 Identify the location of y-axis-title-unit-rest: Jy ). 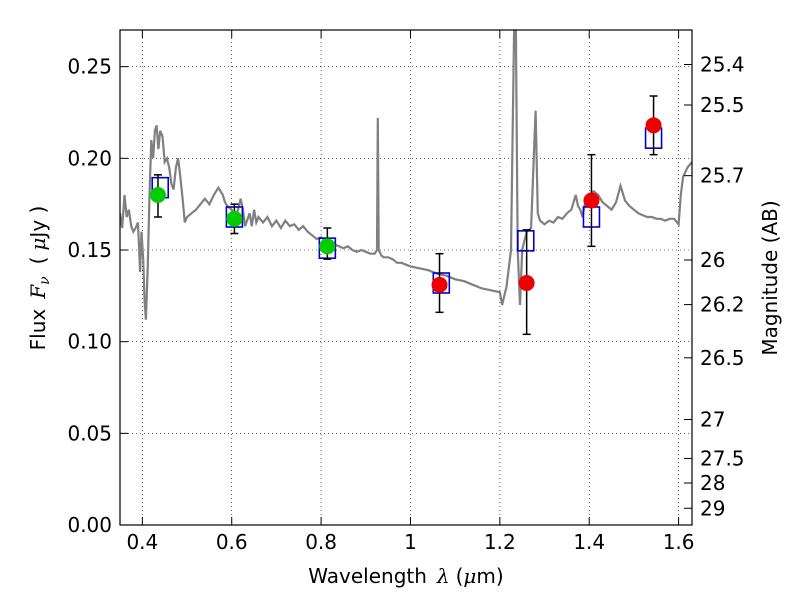
(38, 223).